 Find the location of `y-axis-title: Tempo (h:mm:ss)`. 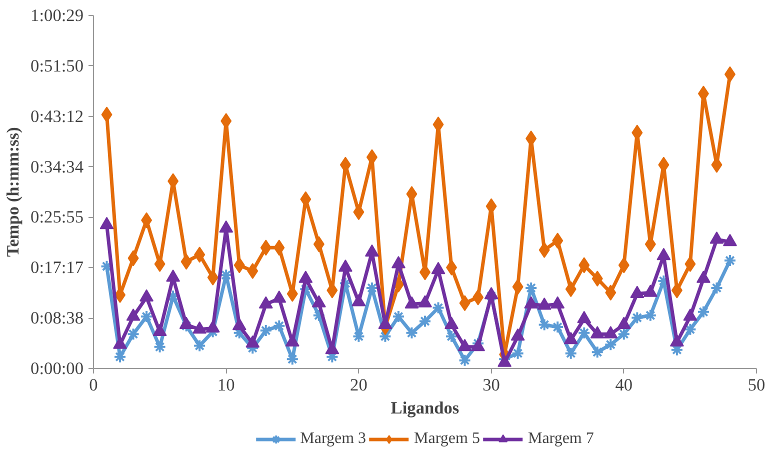

y-axis-title: Tempo (h:mm:ss) is located at coordinates (13, 191).